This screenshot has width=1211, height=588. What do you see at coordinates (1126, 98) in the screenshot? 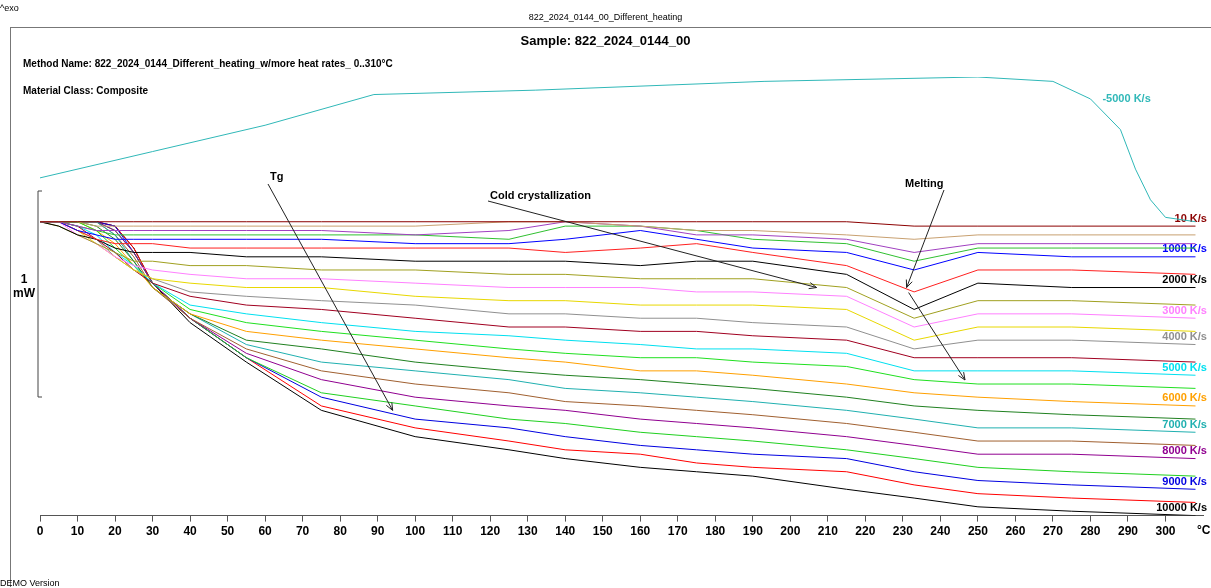
I see `series-label: -5000 K/s` at bounding box center [1126, 98].